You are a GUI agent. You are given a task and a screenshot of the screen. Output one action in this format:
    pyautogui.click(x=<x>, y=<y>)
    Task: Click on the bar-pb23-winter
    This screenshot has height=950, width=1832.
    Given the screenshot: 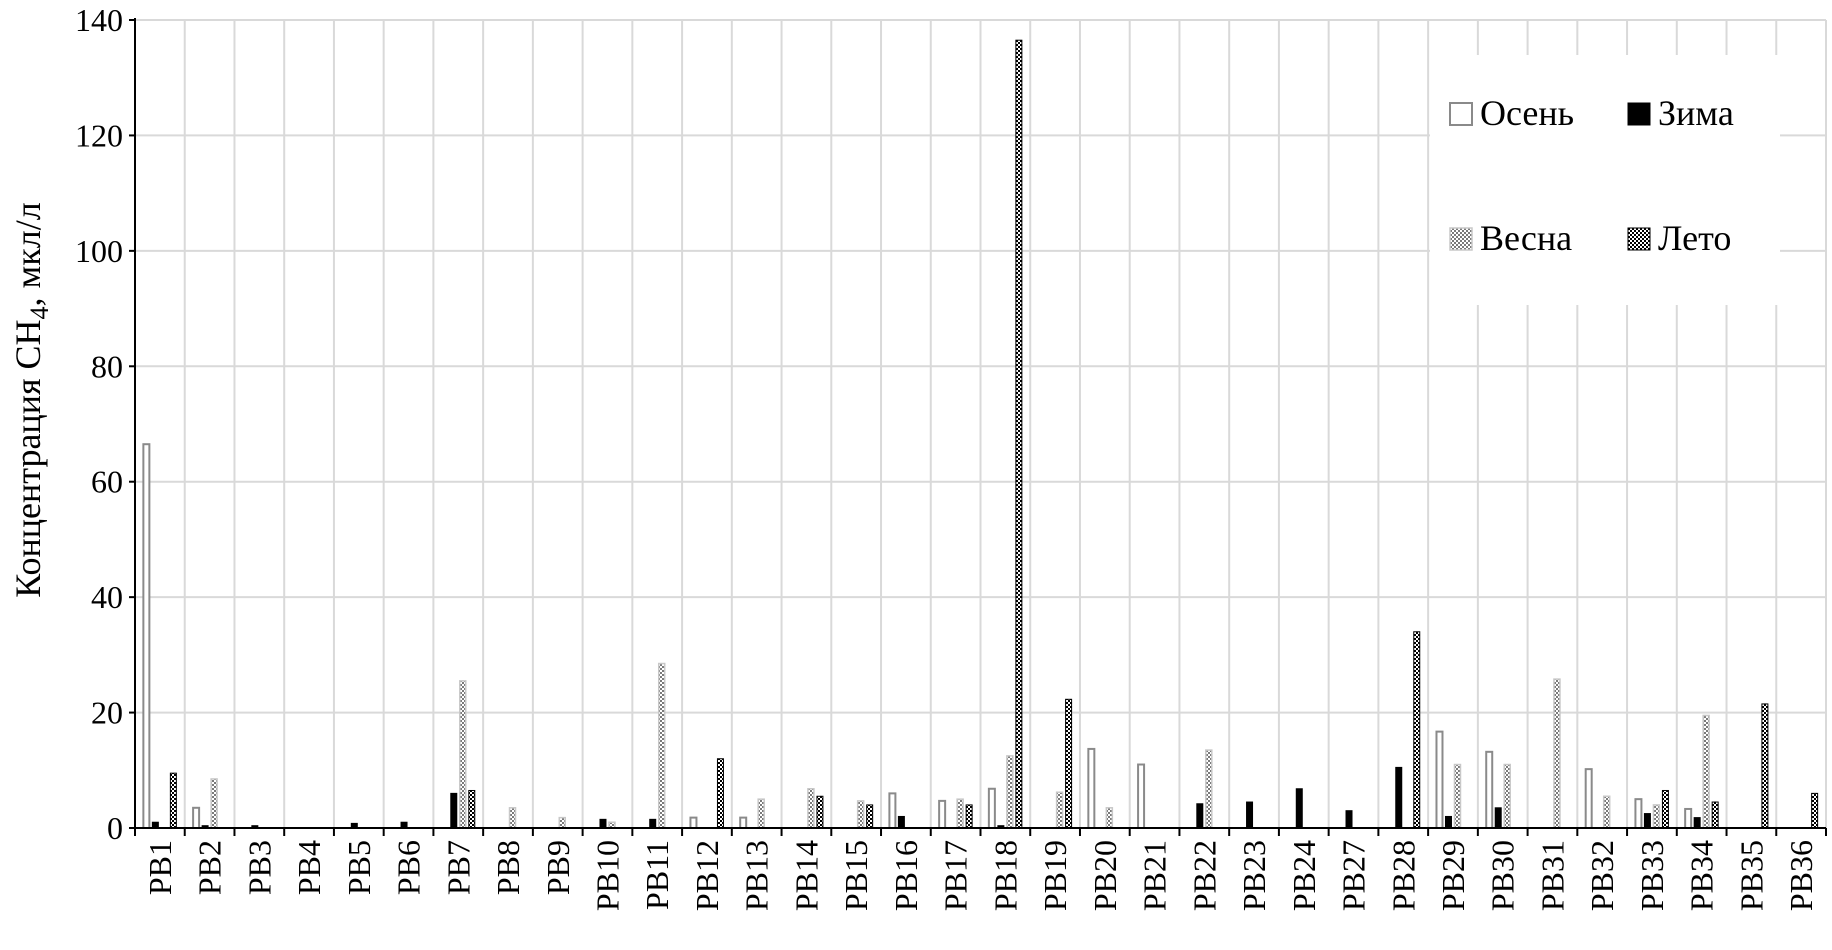 What is the action you would take?
    pyautogui.click(x=1250, y=815)
    